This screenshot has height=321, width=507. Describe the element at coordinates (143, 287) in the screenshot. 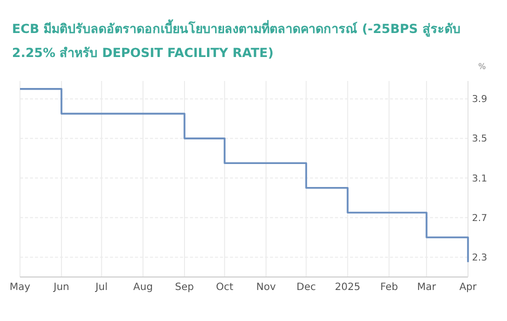

I see `x-tick-label: Aug` at that location.